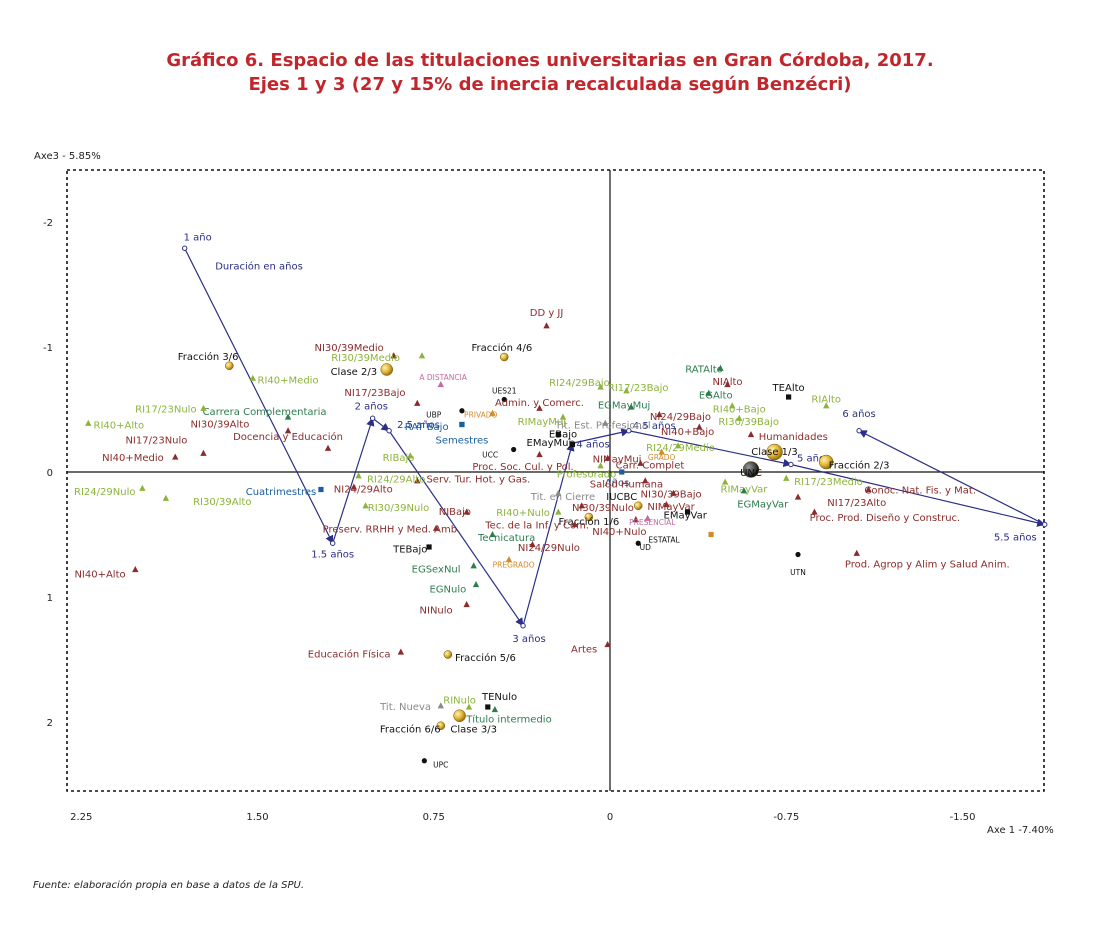 The image size is (1100, 934). I want to click on x-tick-label: 1.50, so click(257, 817).